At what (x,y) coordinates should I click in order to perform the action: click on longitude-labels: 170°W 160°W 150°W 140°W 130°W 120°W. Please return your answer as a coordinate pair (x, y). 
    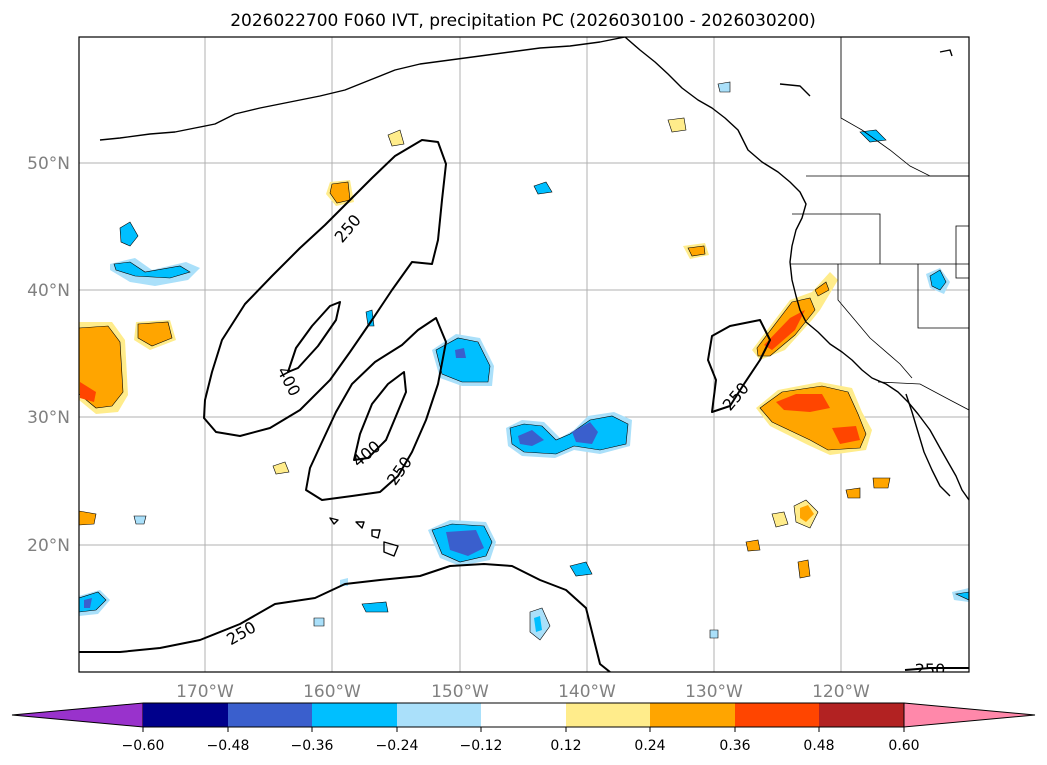
    Looking at the image, I should click on (523, 692).